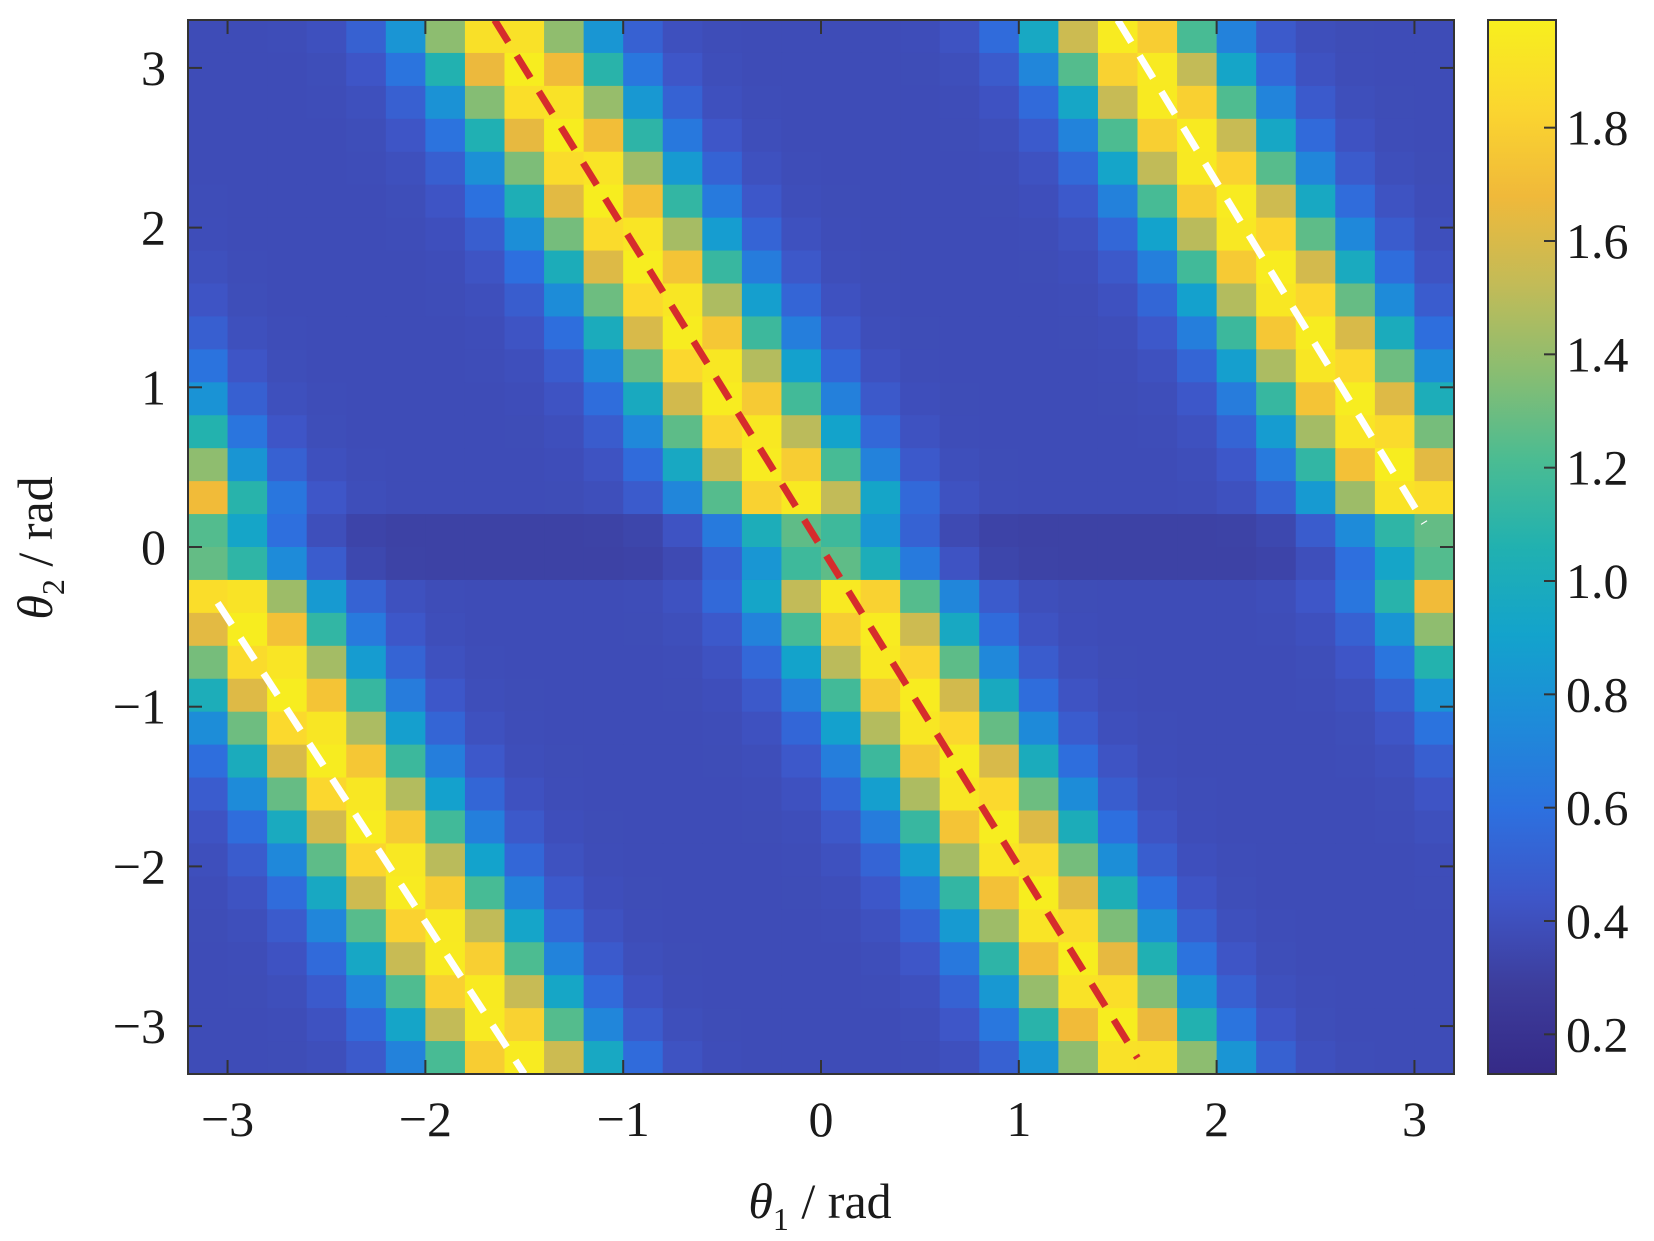 This screenshot has width=1654, height=1241. What do you see at coordinates (1597, 808) in the screenshot?
I see `colorbar-tick-label: 0.6` at bounding box center [1597, 808].